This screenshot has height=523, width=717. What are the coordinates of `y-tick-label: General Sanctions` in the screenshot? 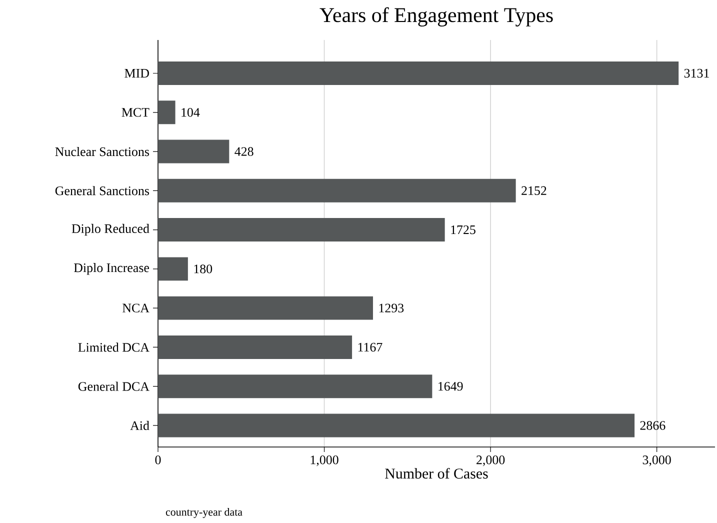 It's located at (102, 191).